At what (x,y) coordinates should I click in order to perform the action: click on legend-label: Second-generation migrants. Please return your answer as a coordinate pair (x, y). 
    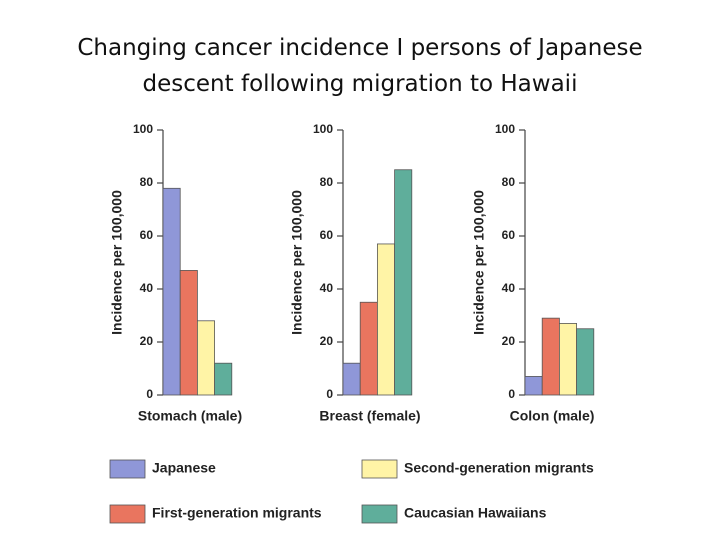
    Looking at the image, I should click on (499, 468).